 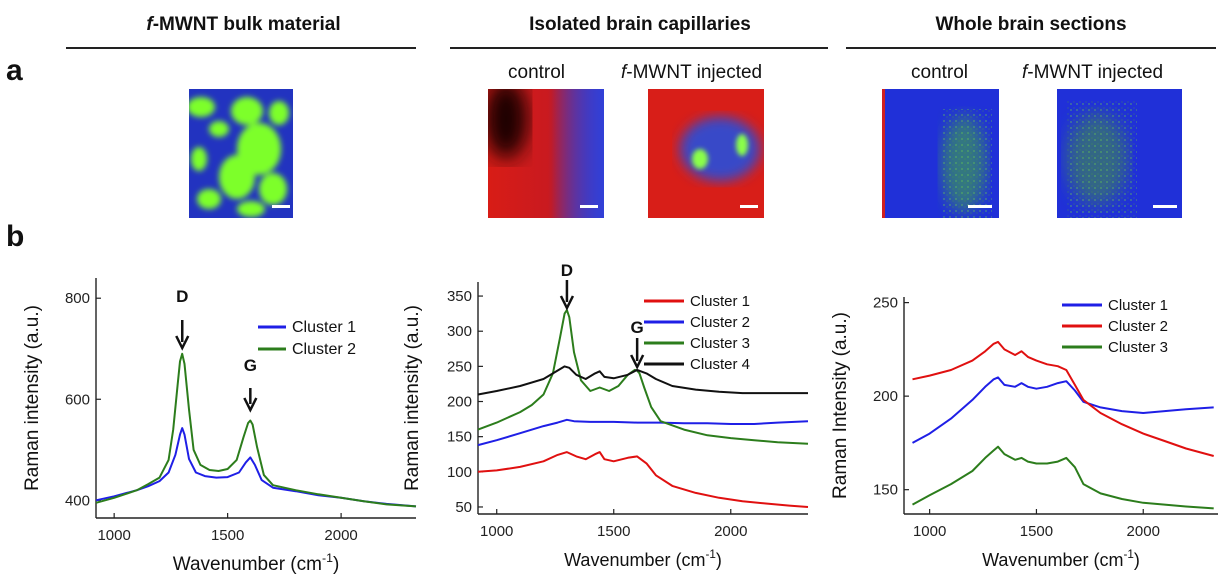 I want to click on subtitle-capillaries-injected: f-MWNT injected, so click(x=691, y=73).